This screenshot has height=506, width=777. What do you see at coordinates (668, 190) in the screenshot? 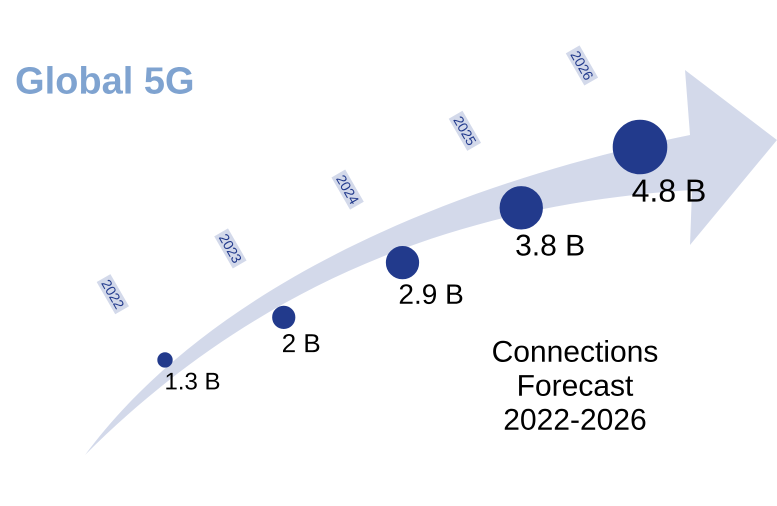
I see `data-label: 4.8 B` at bounding box center [668, 190].